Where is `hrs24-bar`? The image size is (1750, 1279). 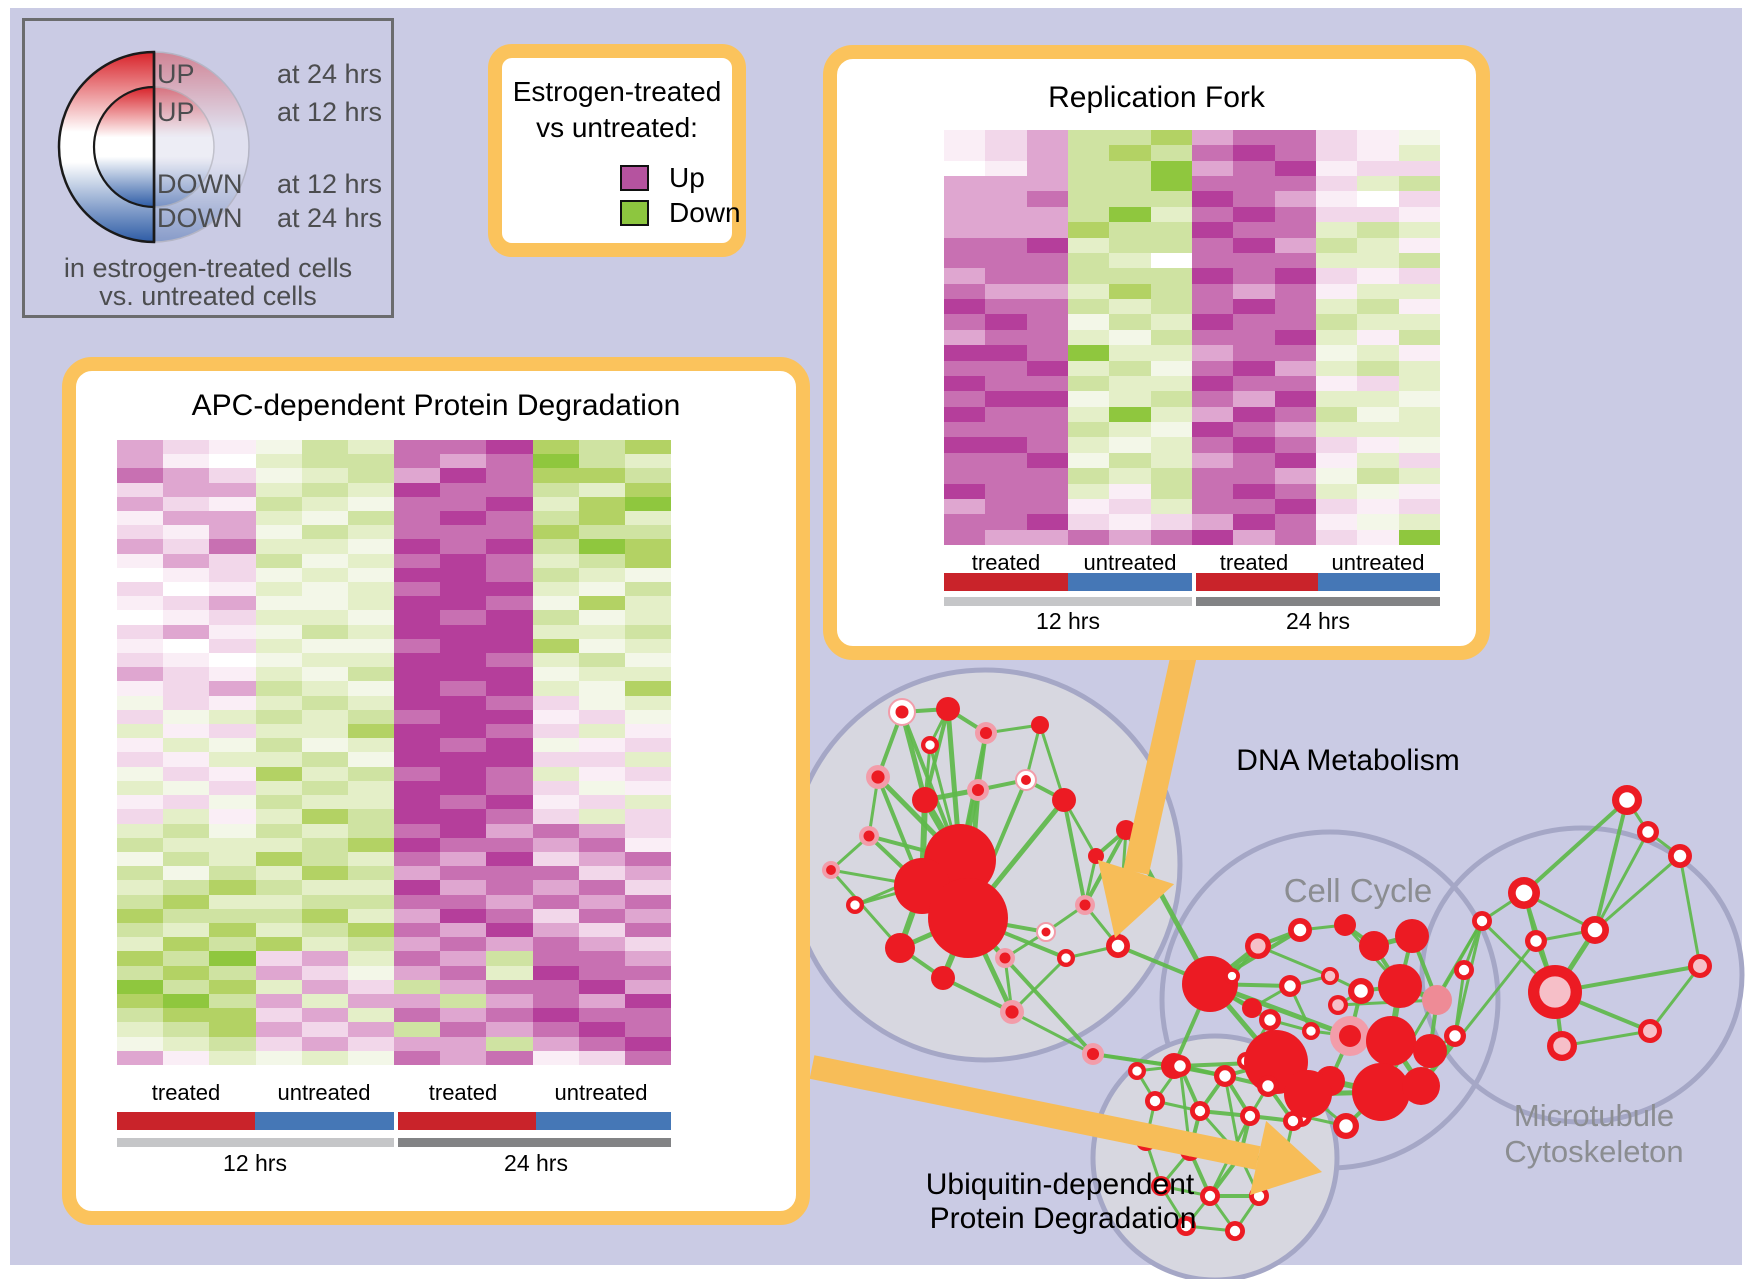
hrs24-bar is located at coordinates (534, 1142).